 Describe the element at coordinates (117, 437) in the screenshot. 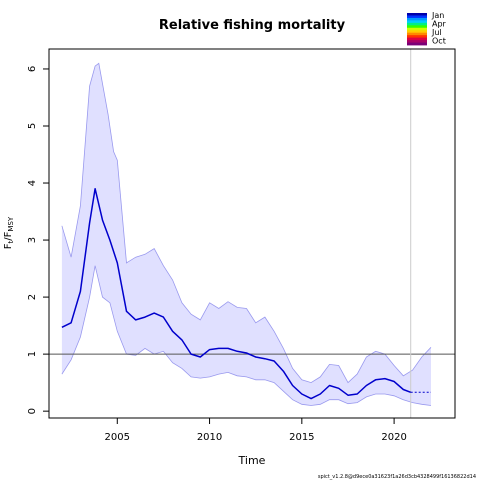

I see `x-tick-label: 2005` at that location.